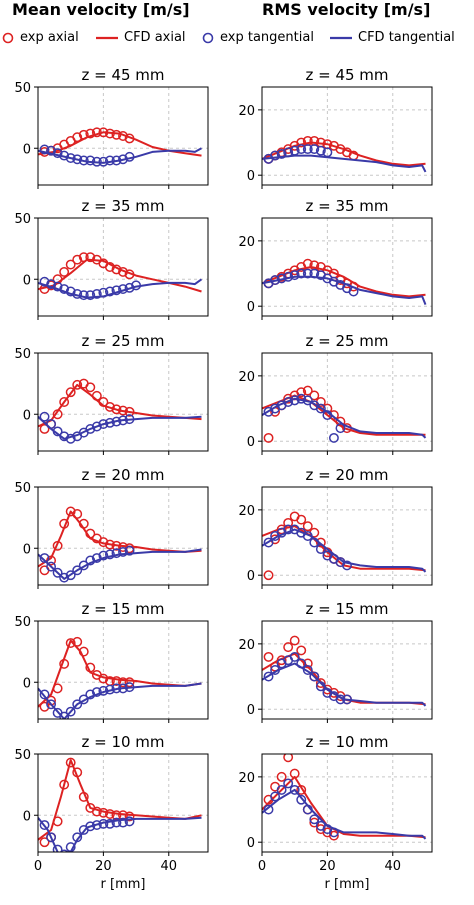  I want to click on subplot-mean-4: z = 20 mm 0 50, so click(111, 527).